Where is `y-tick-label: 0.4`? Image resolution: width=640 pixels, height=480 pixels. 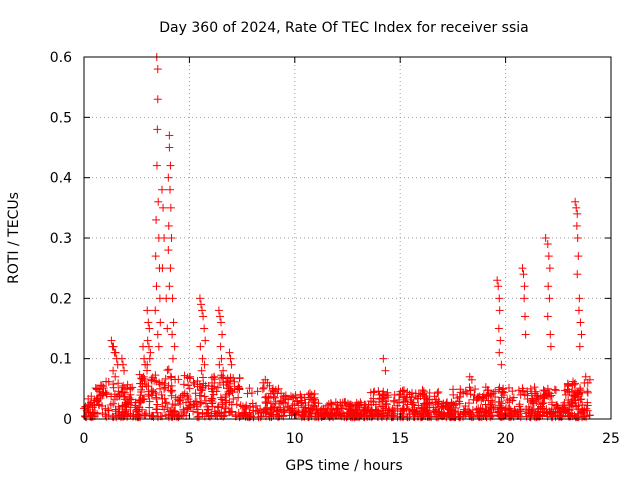 y-tick-label: 0.4 is located at coordinates (61, 179).